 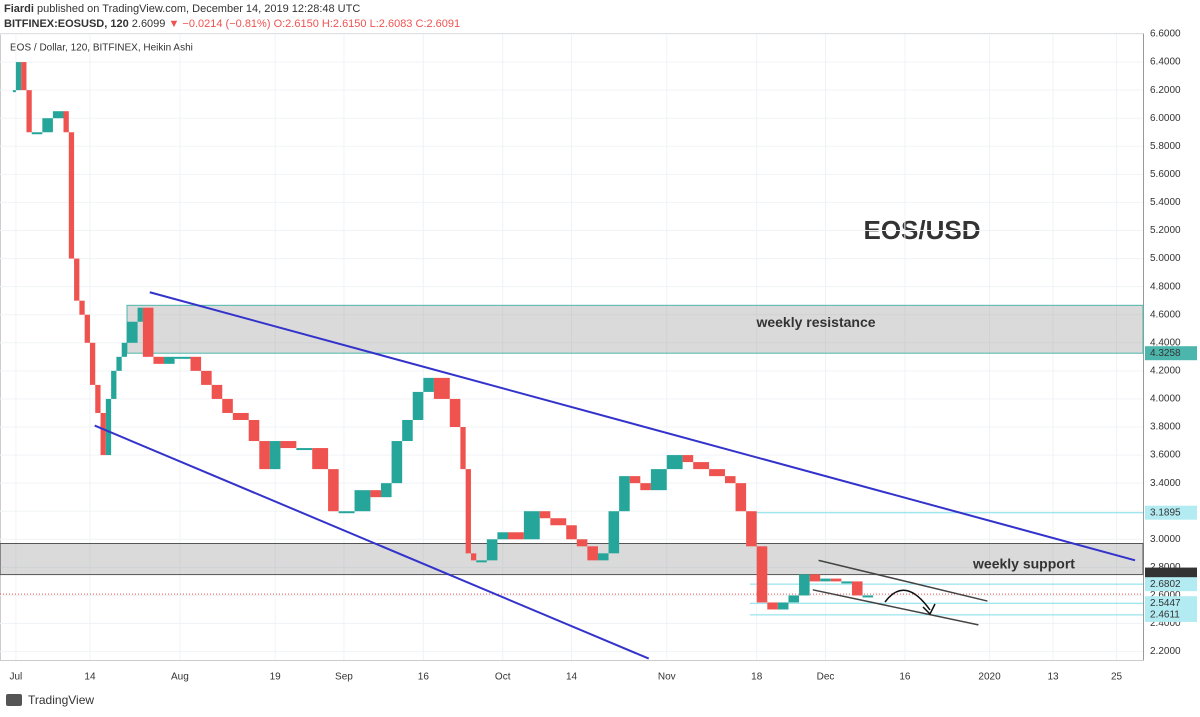 I want to click on level-label: 2.6802, so click(x=1165, y=584).